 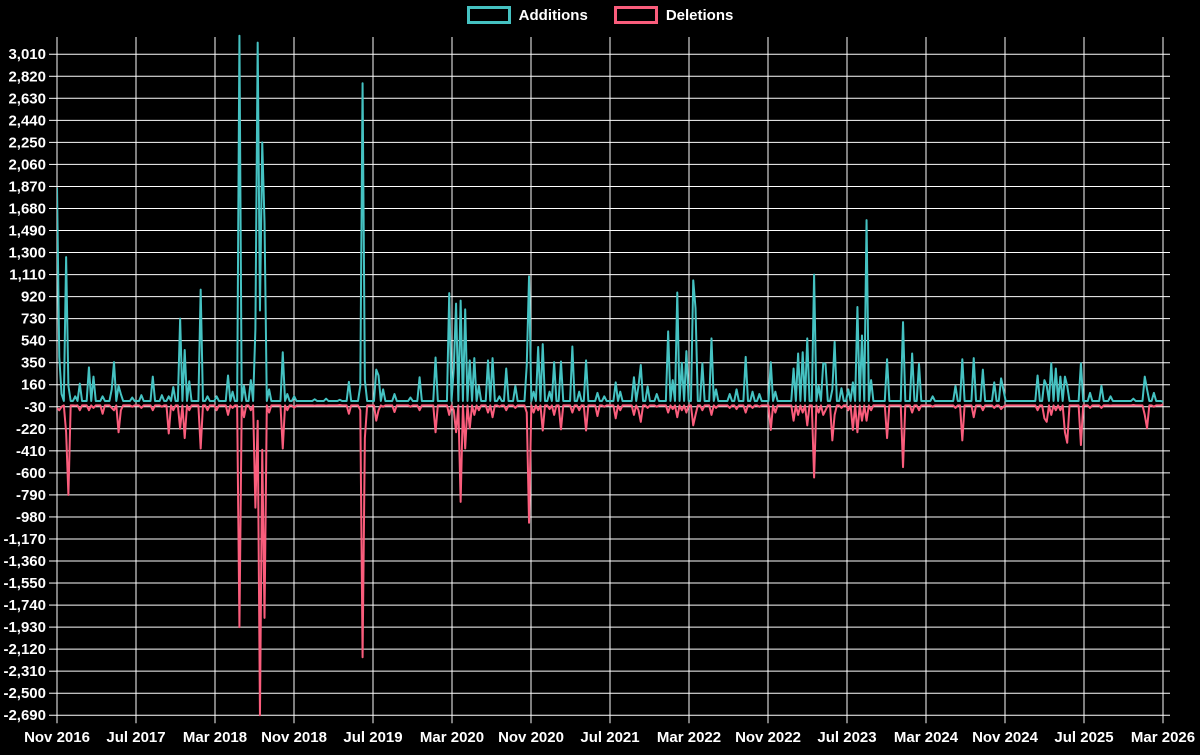 I want to click on svg-text: -1,170, so click(x=24, y=539).